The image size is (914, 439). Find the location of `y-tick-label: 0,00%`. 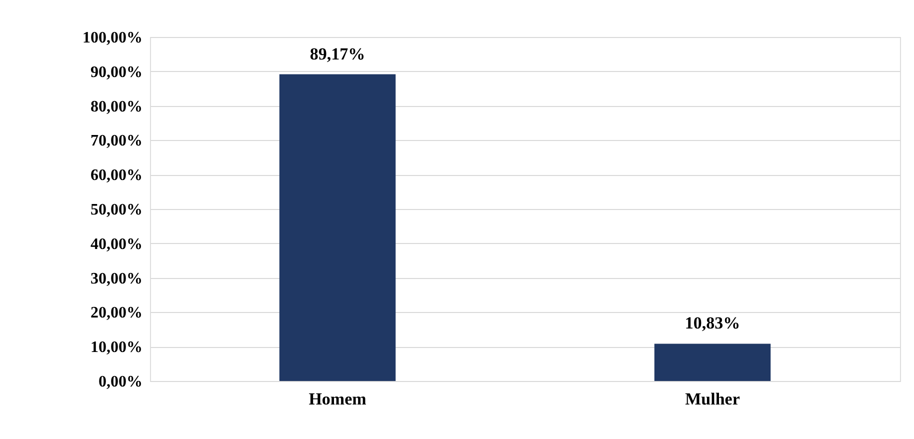

y-tick-label: 0,00% is located at coordinates (120, 382).